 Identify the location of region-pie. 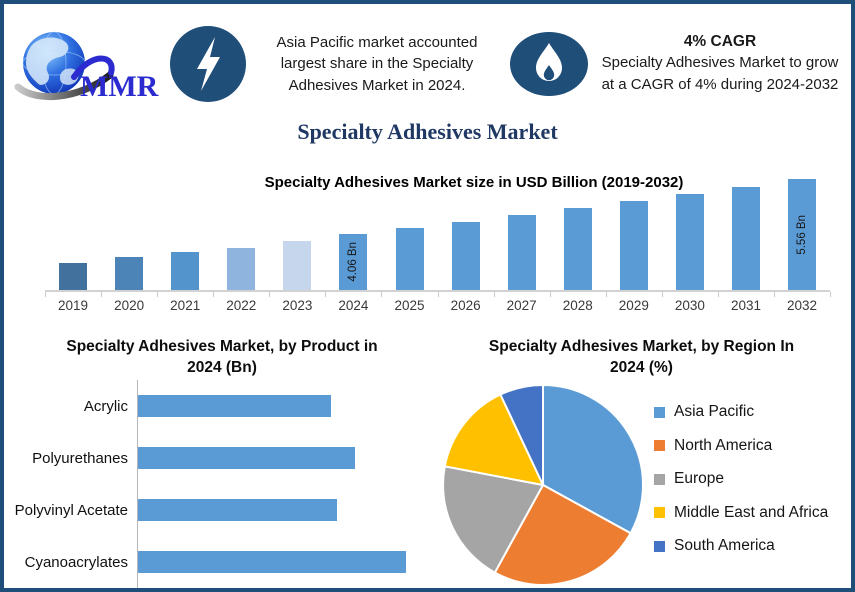
(543, 484).